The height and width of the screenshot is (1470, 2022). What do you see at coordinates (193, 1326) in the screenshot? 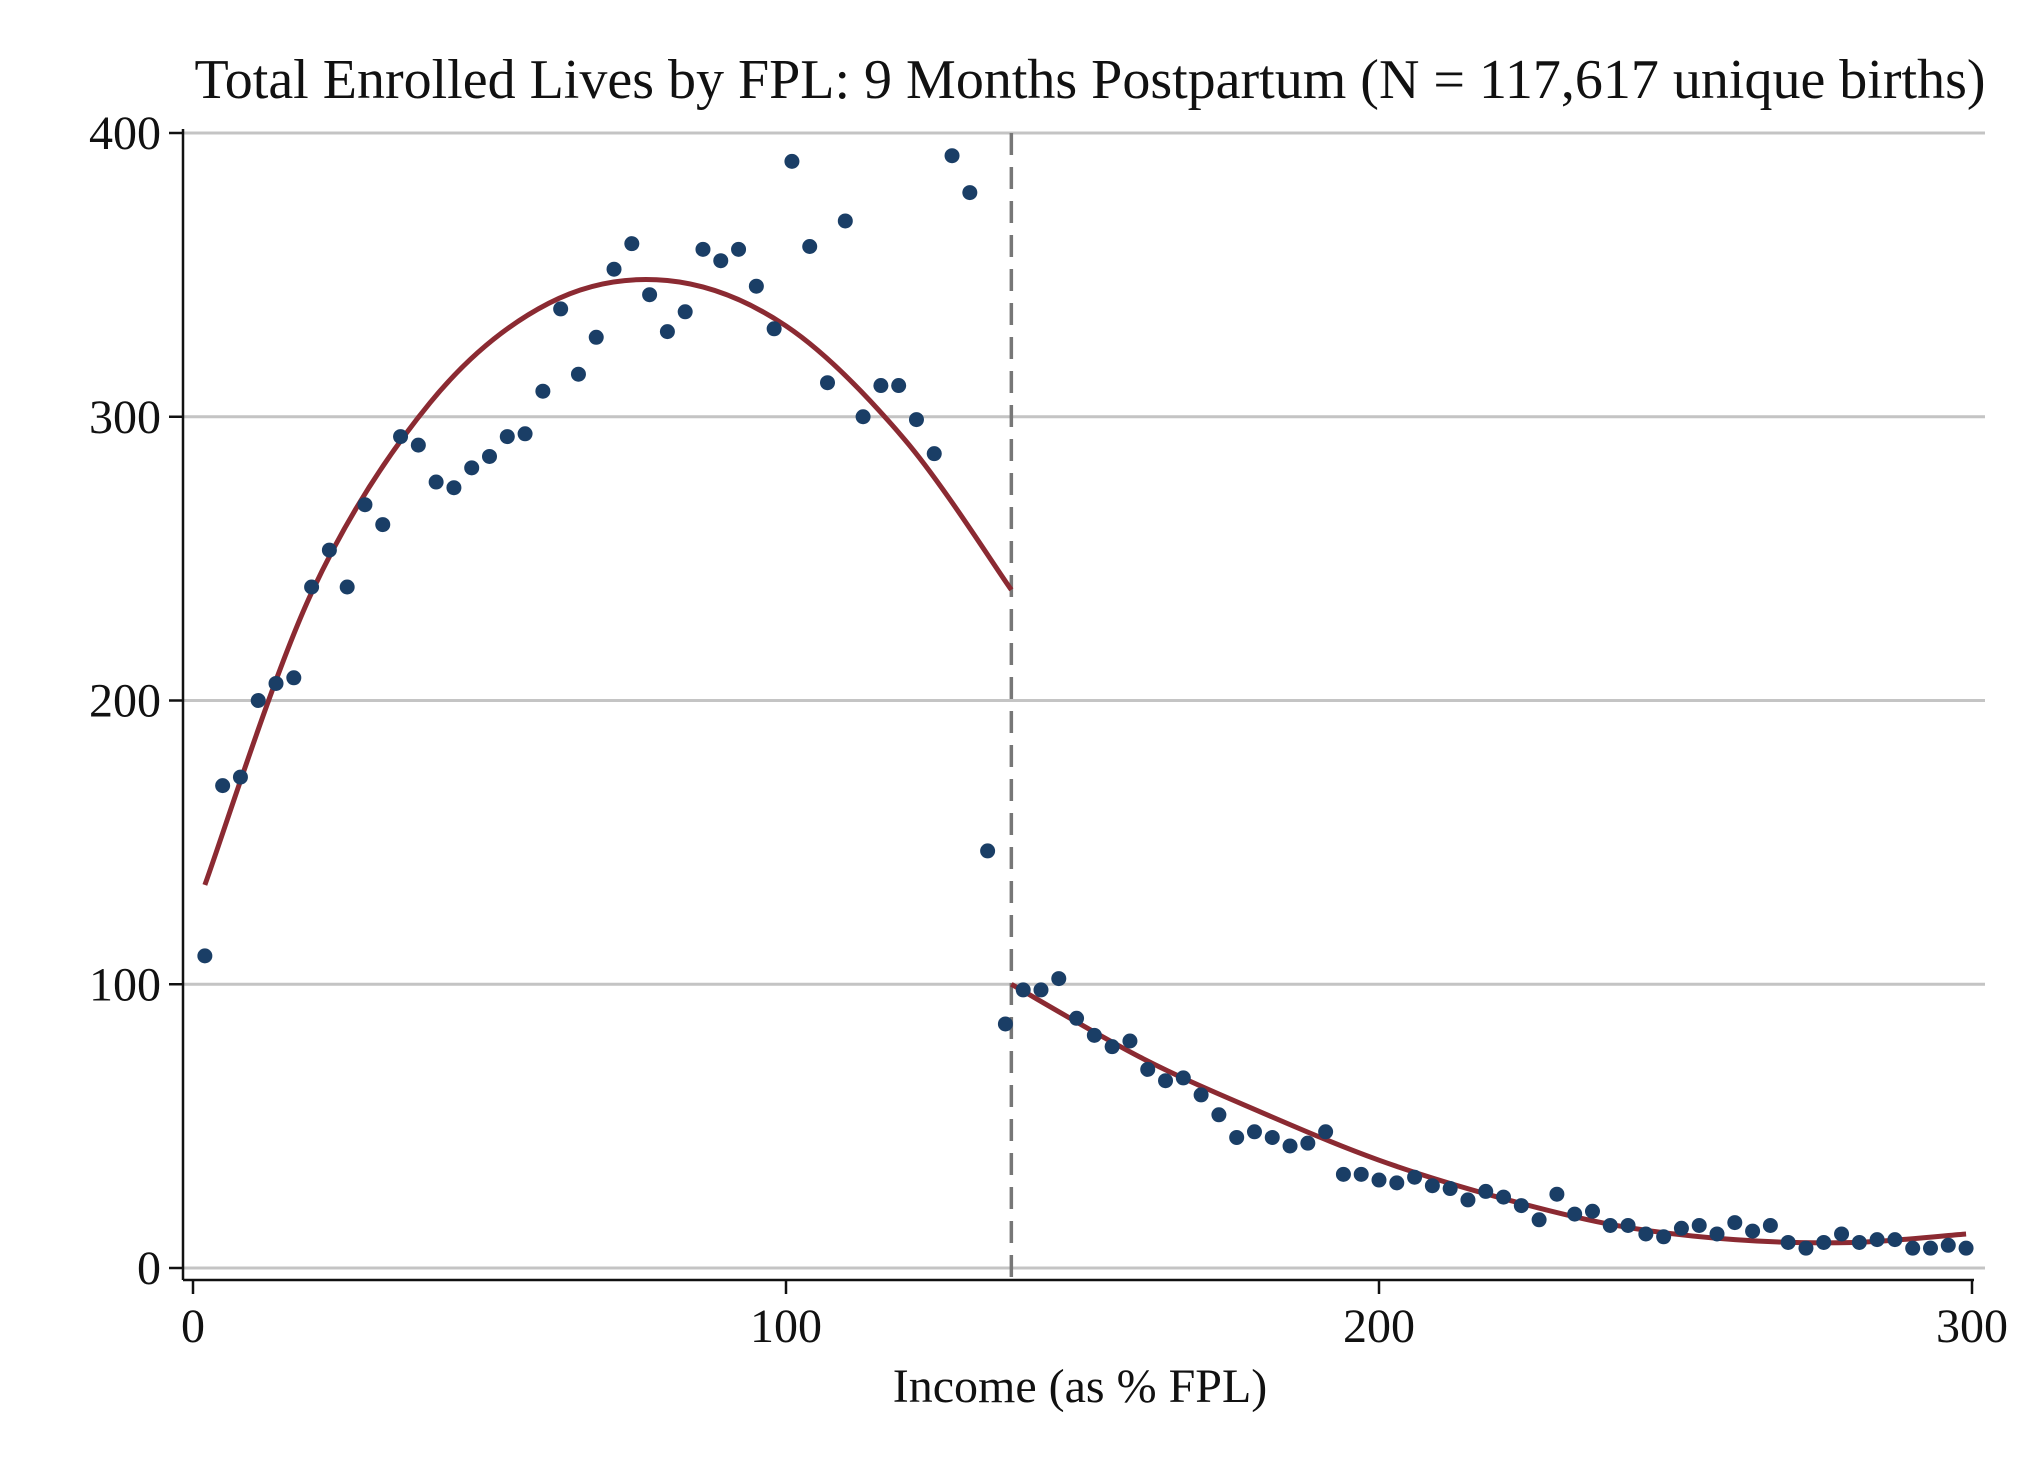
I see `x-tick-label: 0` at bounding box center [193, 1326].